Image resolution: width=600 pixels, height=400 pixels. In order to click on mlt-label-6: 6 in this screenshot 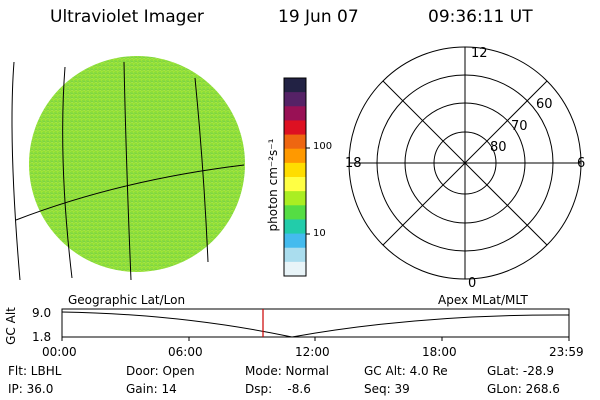, I will do `click(581, 163)`.